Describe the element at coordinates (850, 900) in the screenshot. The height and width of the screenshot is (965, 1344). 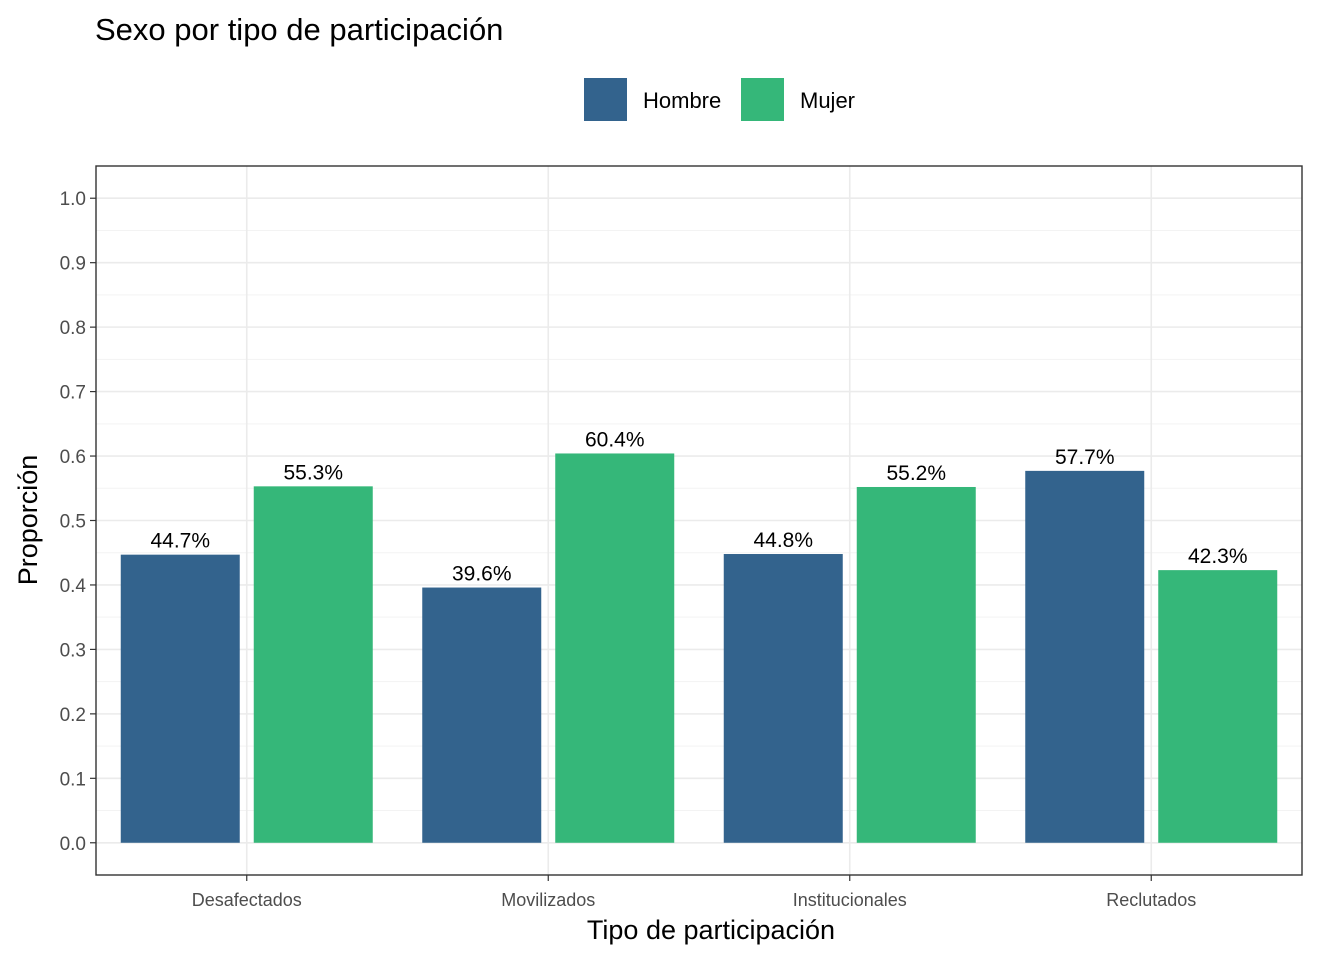
I see `x-tick-label-institucionales: Institucionales` at that location.